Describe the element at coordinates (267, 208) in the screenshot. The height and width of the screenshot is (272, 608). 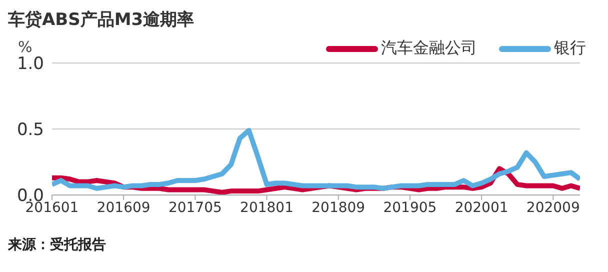
I see `x-tick-label: 201801` at that location.